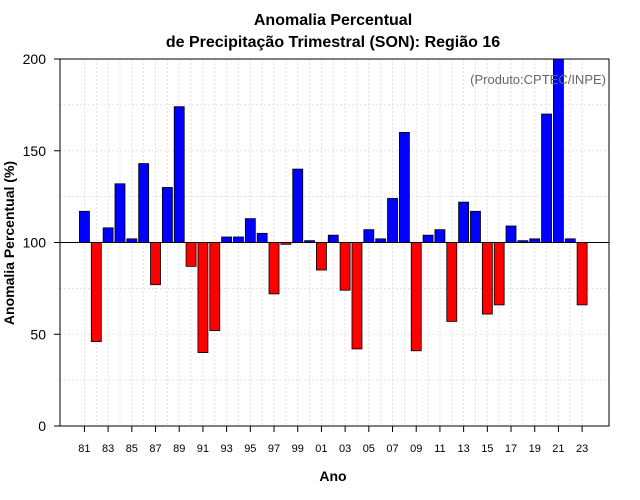 Image resolution: width=640 pixels, height=500 pixels. I want to click on x-tick-label: 89, so click(179, 449).